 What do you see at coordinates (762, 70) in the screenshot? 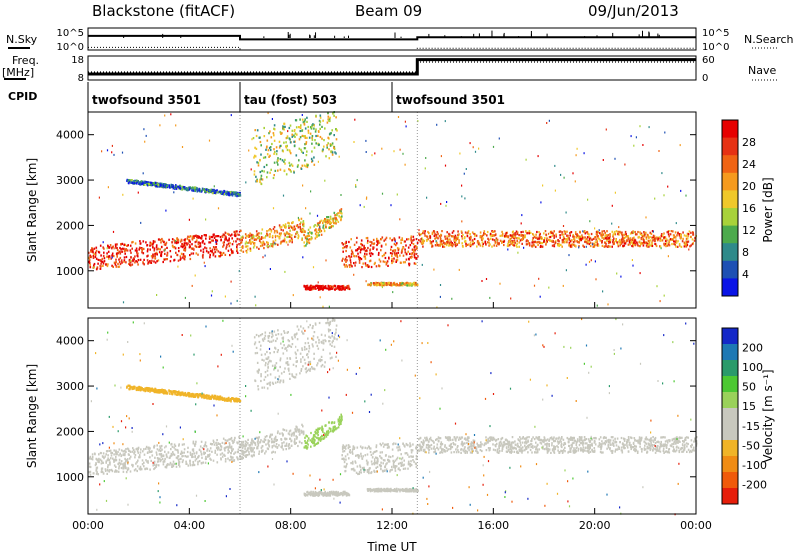
I see `nave-label: Nave` at bounding box center [762, 70].